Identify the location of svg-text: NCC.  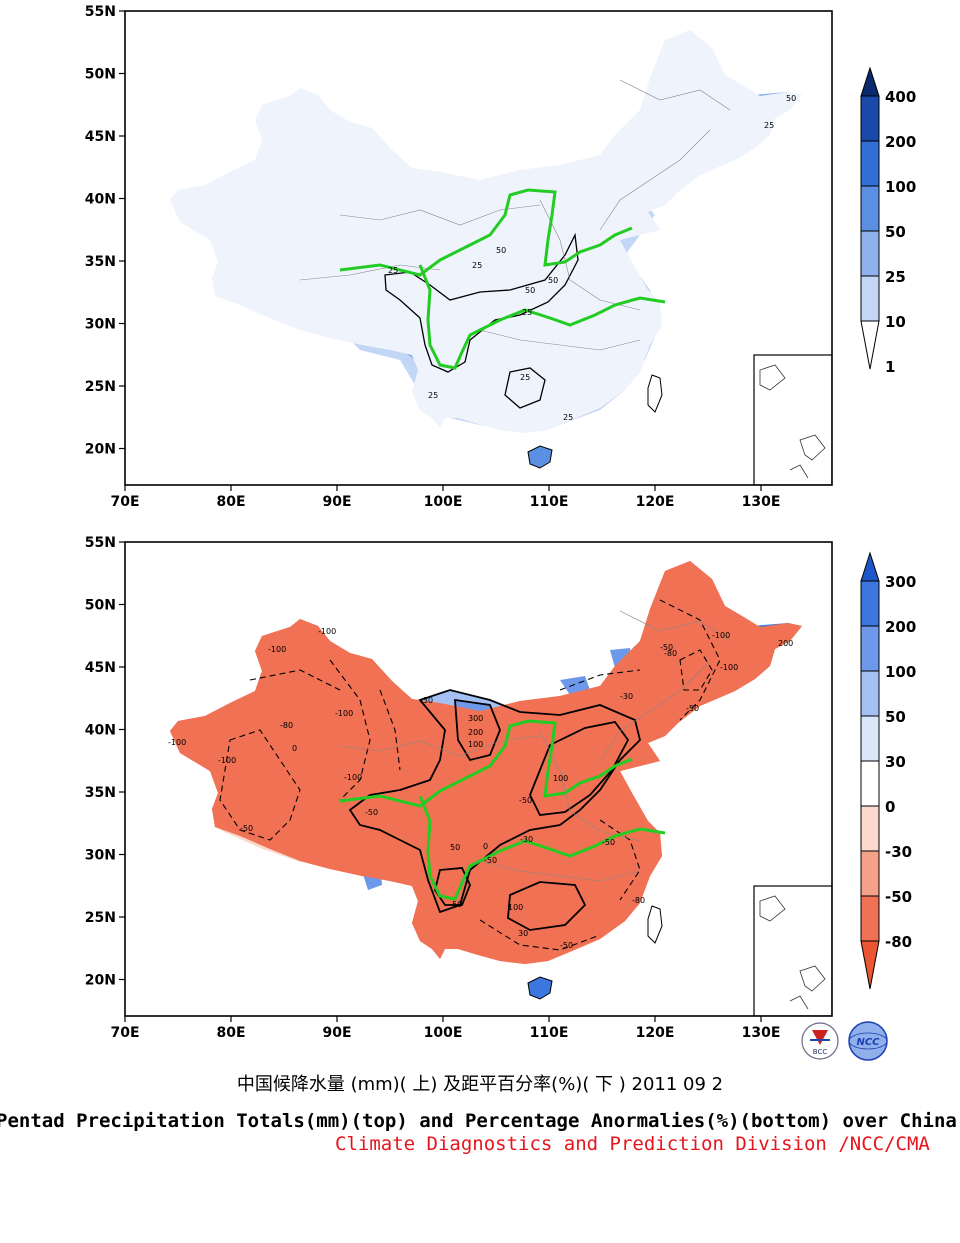
(868, 1042).